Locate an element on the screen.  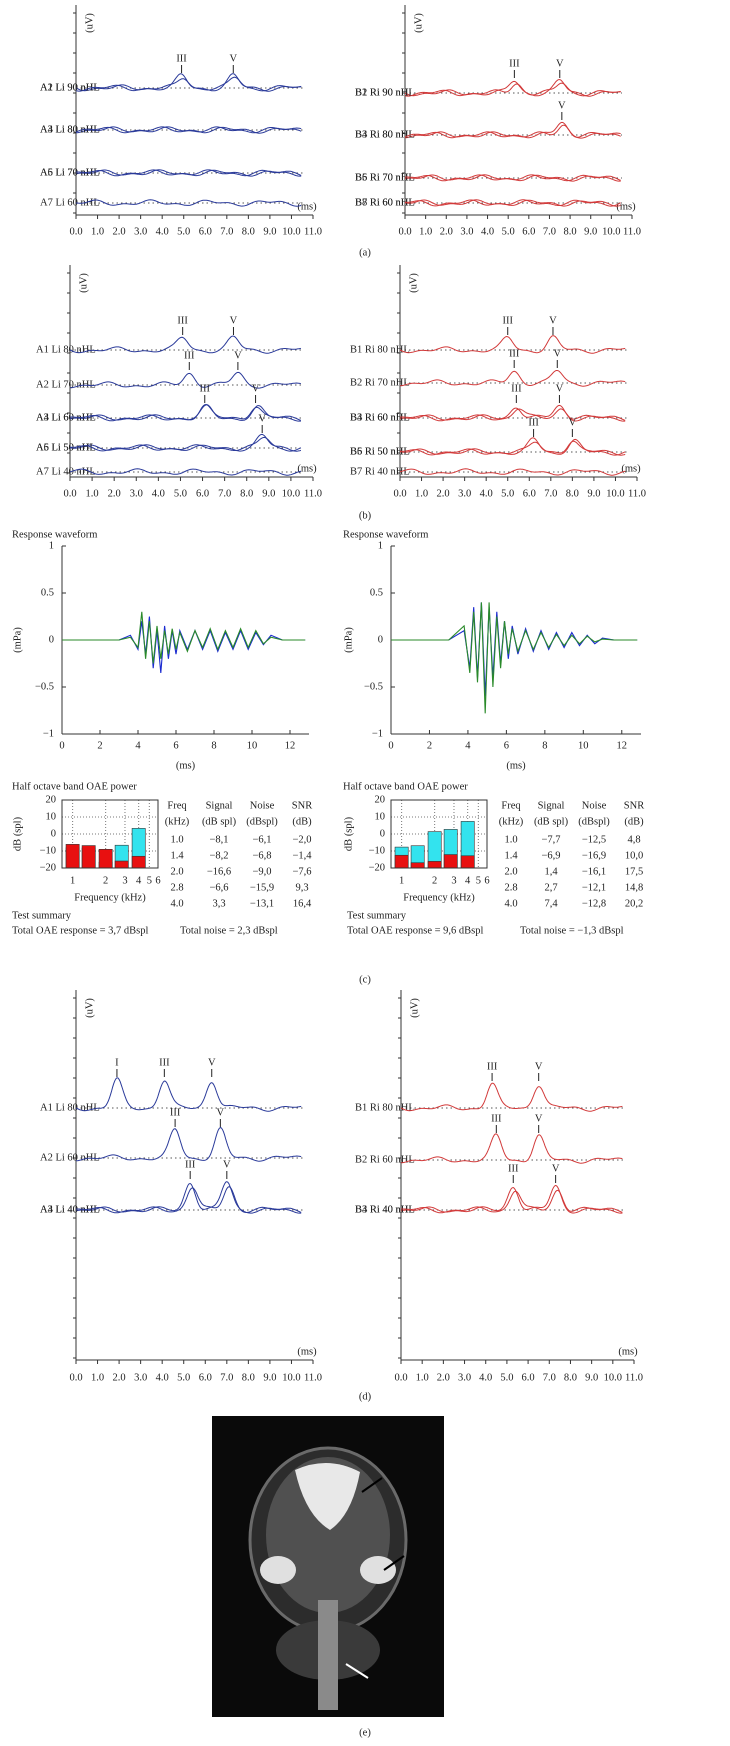
y-tick-label: 10 is located at coordinates (51, 816).